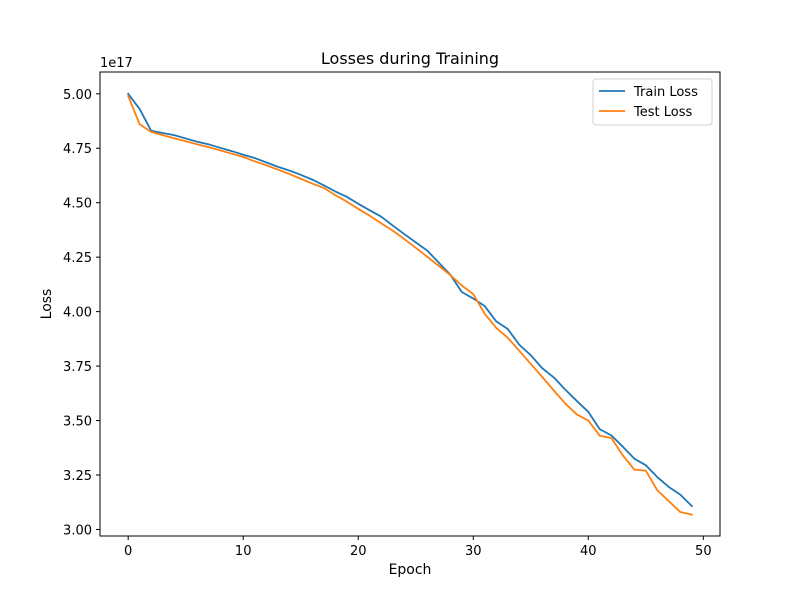  What do you see at coordinates (358, 551) in the screenshot?
I see `x-tick-label: 20` at bounding box center [358, 551].